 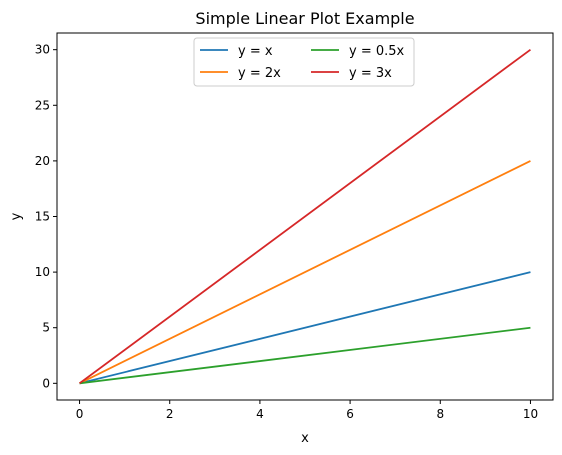 I want to click on legend-label: y = 2x, so click(x=259, y=73).